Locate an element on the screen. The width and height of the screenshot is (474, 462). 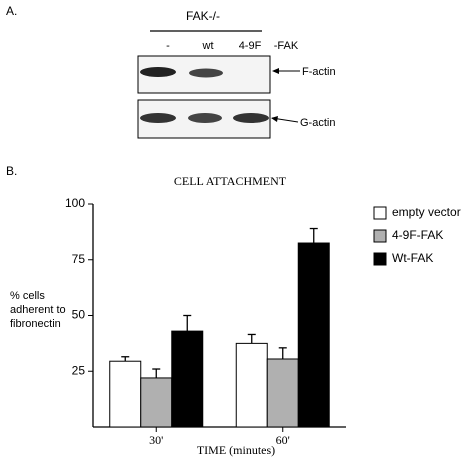
band-label: F-actin is located at coordinates (319, 72).